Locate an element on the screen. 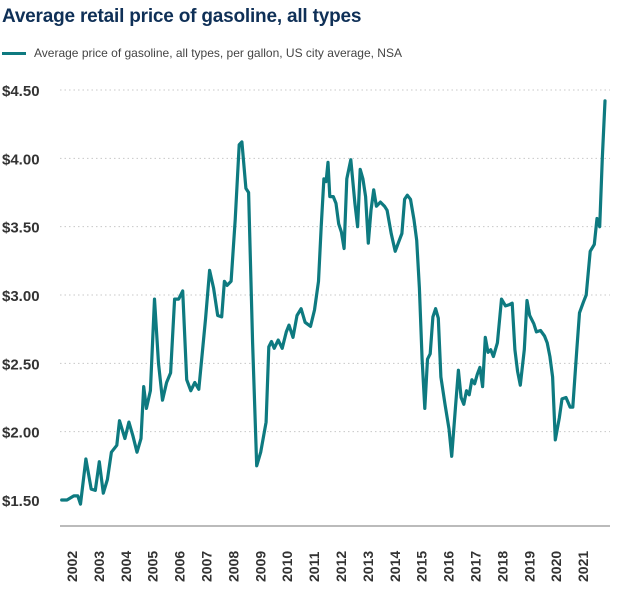  x-tick-label: 2006 is located at coordinates (180, 566).